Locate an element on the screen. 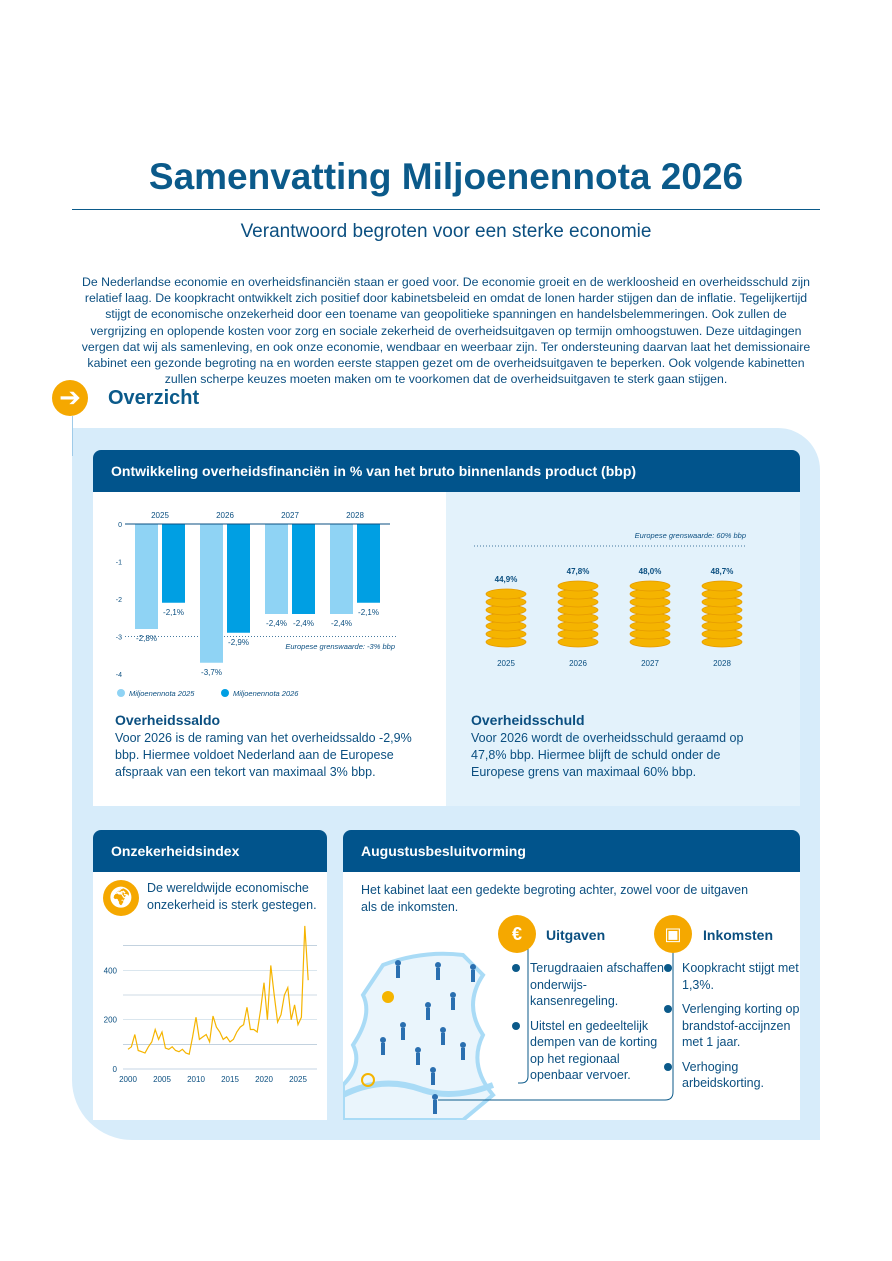  treasure-chest-coin-icon: ▣ is located at coordinates (673, 934).